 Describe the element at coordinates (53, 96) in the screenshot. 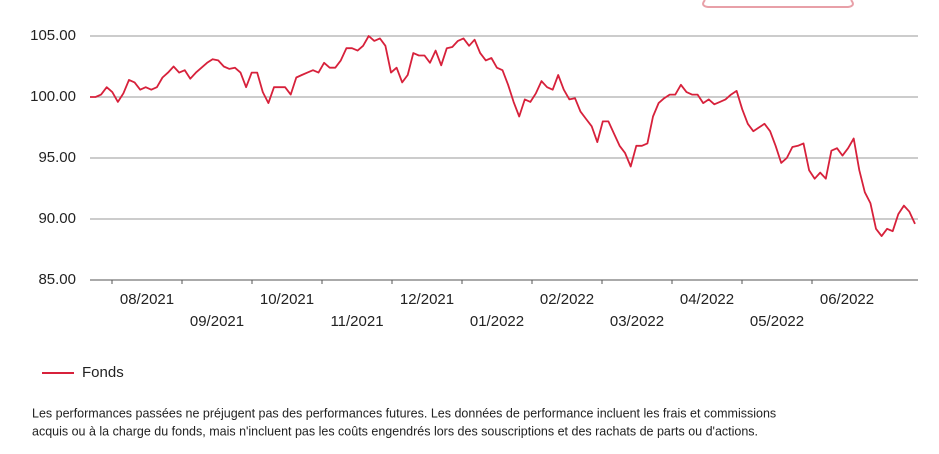

I see `y-tick-label: 100.00` at that location.